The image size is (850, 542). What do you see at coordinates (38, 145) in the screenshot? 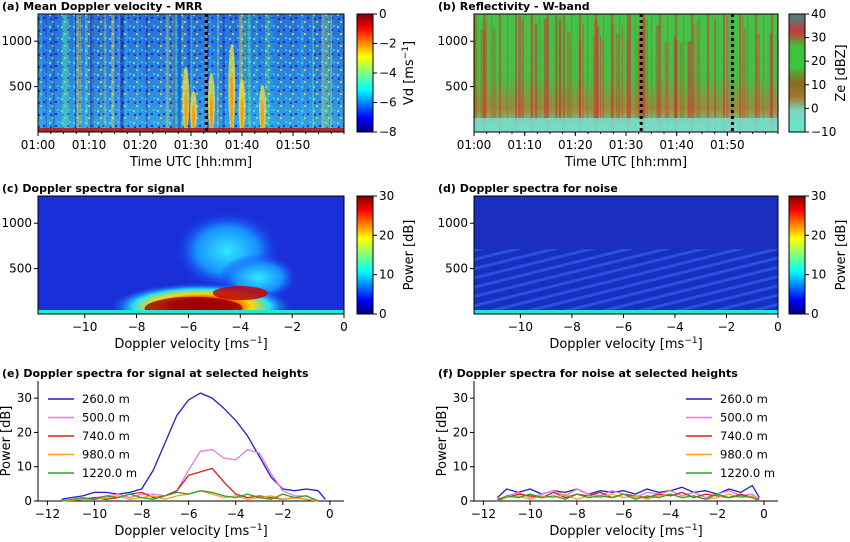
I see `x-tick-label: 01:00` at bounding box center [38, 145].